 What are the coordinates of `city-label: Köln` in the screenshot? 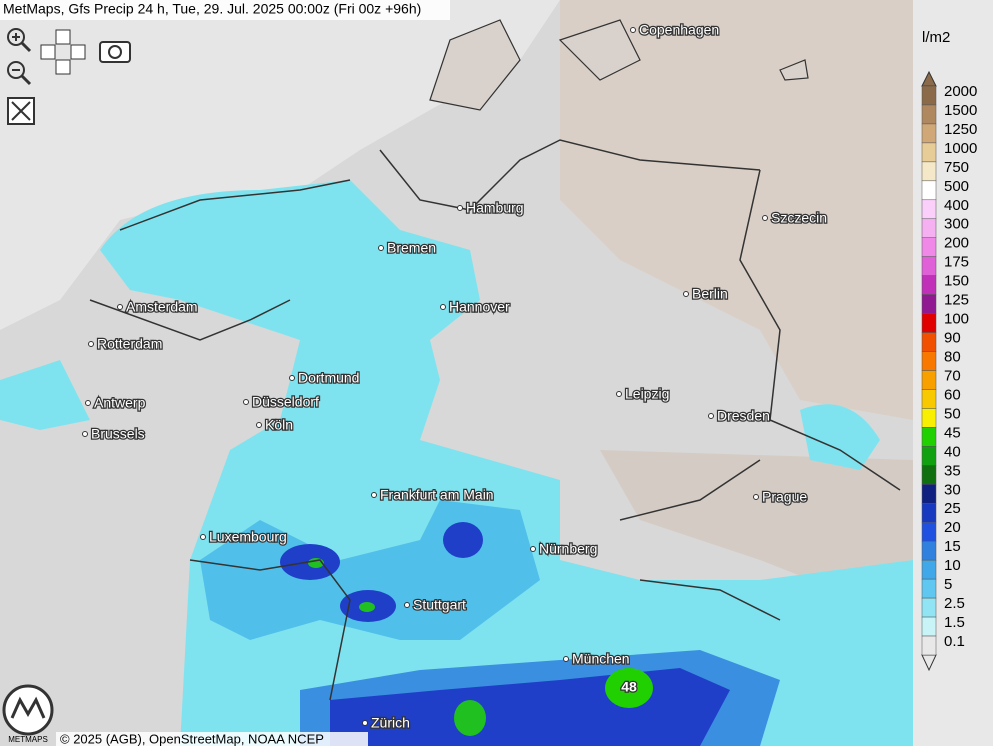 It's located at (279, 425).